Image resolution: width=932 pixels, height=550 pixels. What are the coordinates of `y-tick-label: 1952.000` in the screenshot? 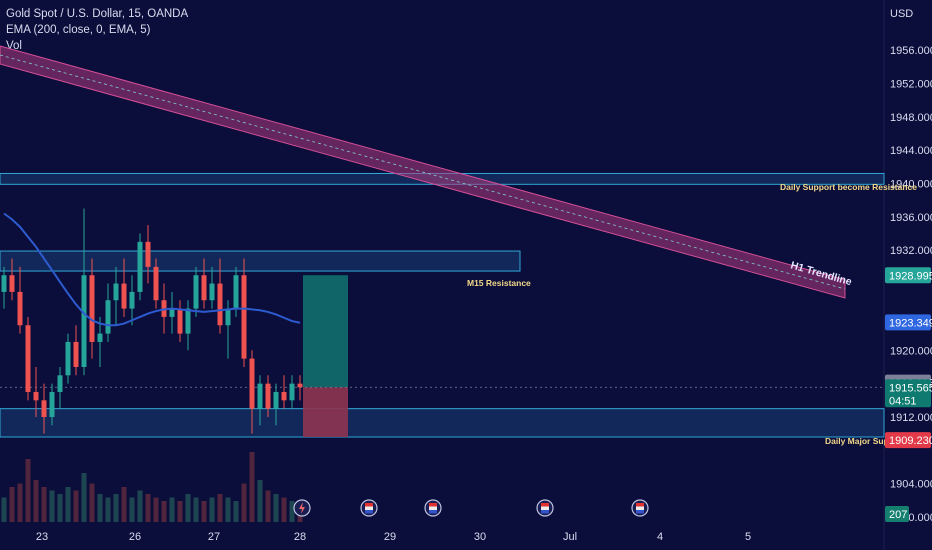 It's located at (911, 84).